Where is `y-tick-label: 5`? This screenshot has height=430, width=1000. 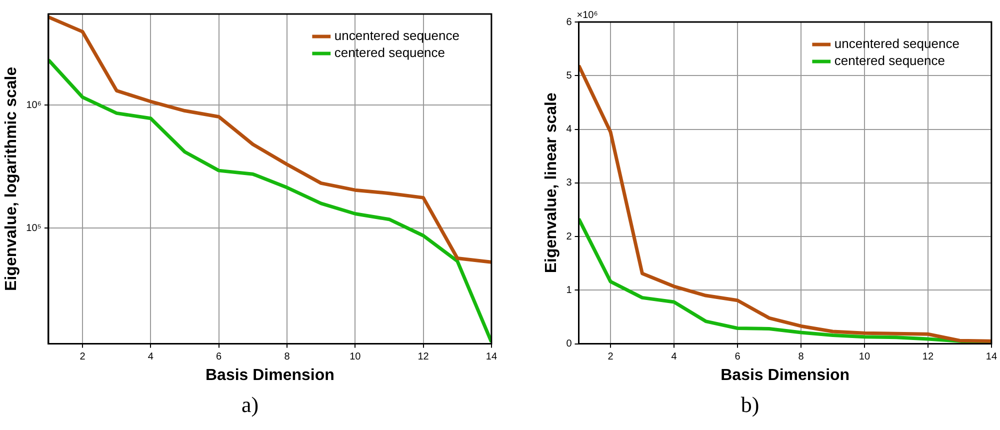 y-tick-label: 5 is located at coordinates (569, 76).